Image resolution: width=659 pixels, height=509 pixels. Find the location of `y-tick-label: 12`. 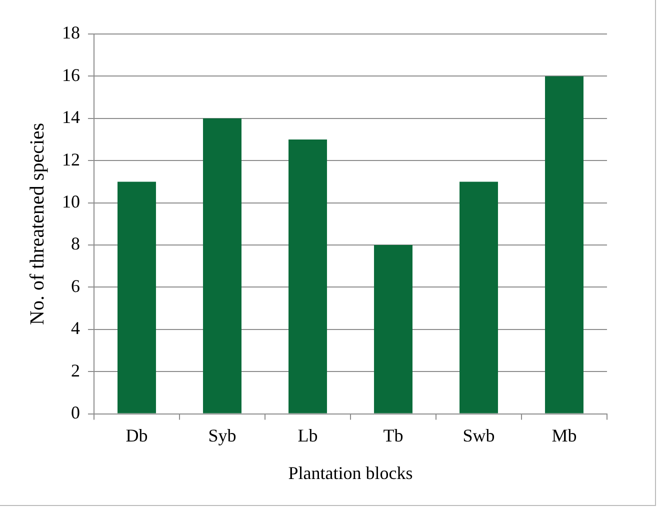

y-tick-label: 12 is located at coordinates (71, 159).